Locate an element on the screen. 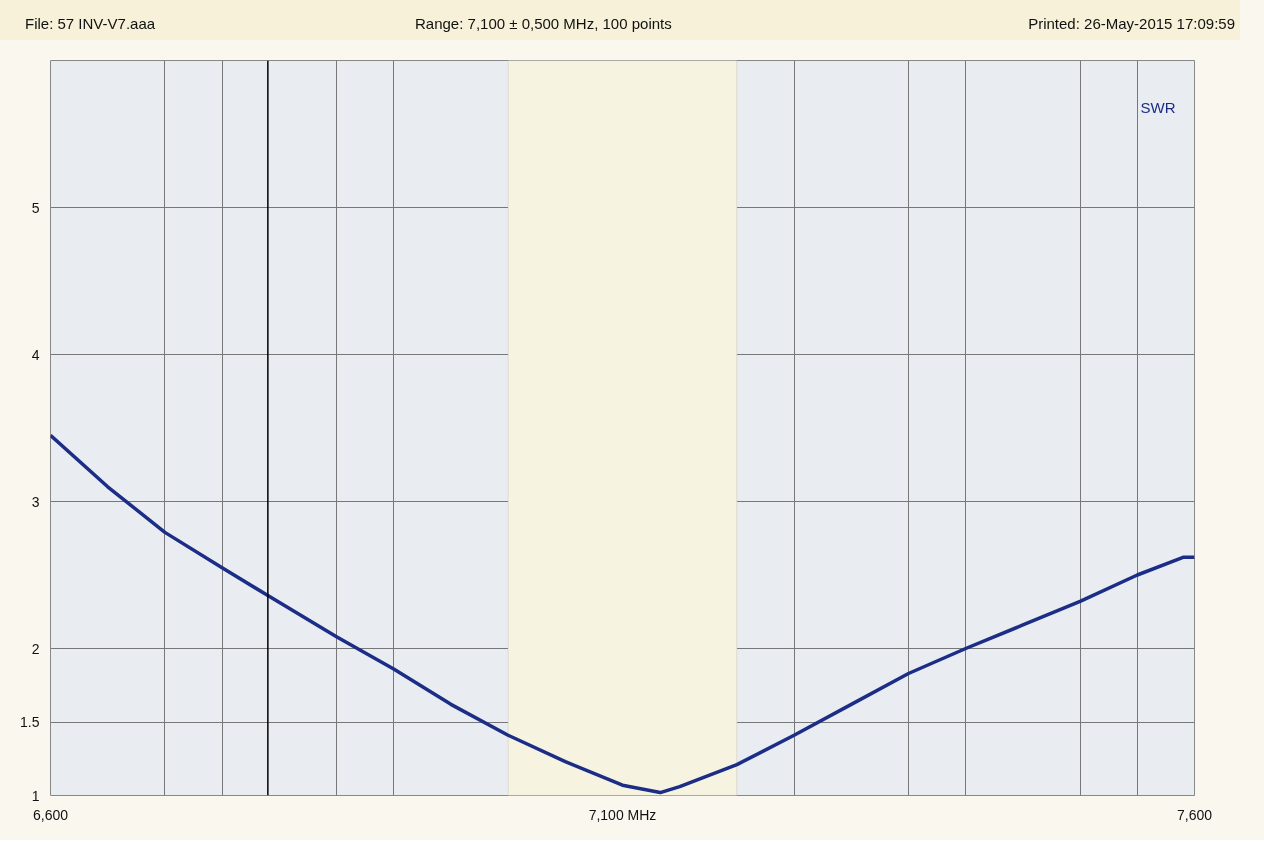 The width and height of the screenshot is (1264, 844). text: File: 57 INV-V7.aaa is located at coordinates (90, 24).